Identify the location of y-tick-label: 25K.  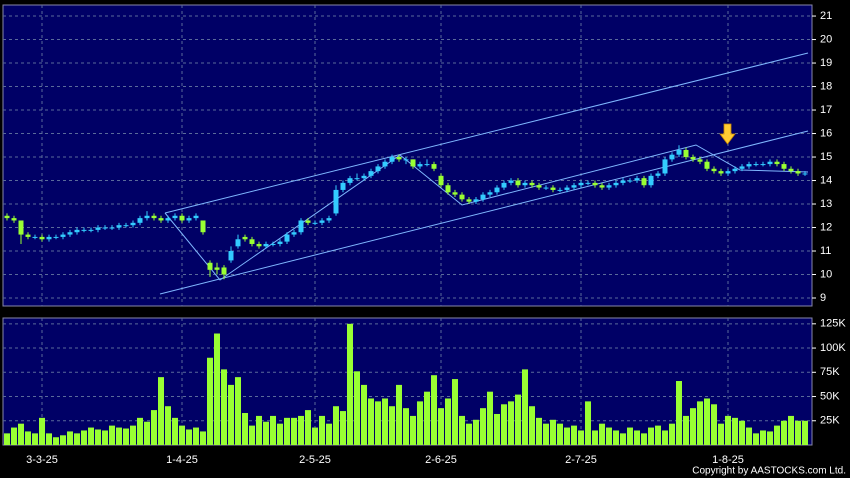
(830, 421).